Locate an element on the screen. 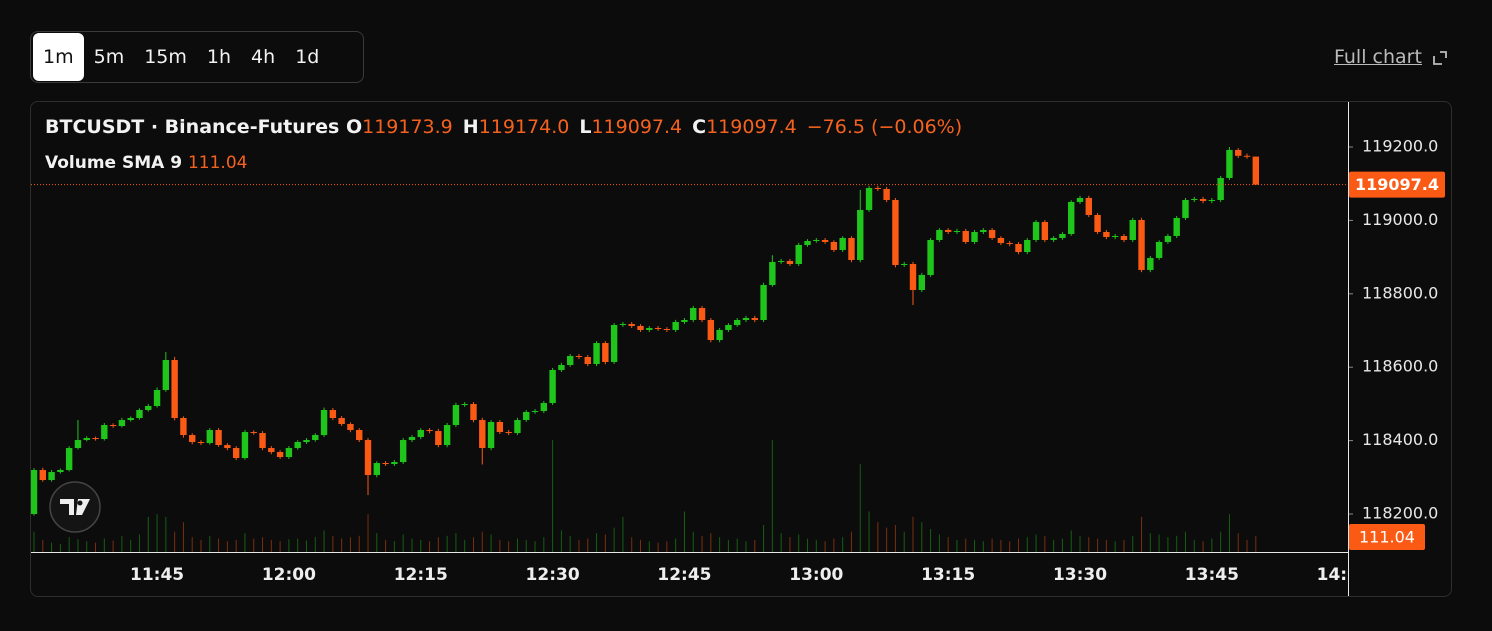  ohlc-key: L is located at coordinates (585, 127).